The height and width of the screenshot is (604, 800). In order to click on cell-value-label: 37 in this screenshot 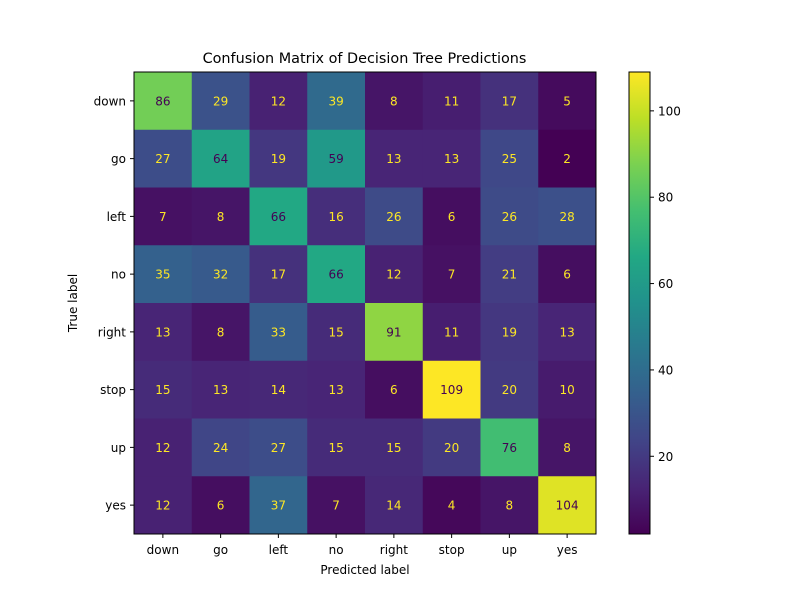, I will do `click(278, 506)`.